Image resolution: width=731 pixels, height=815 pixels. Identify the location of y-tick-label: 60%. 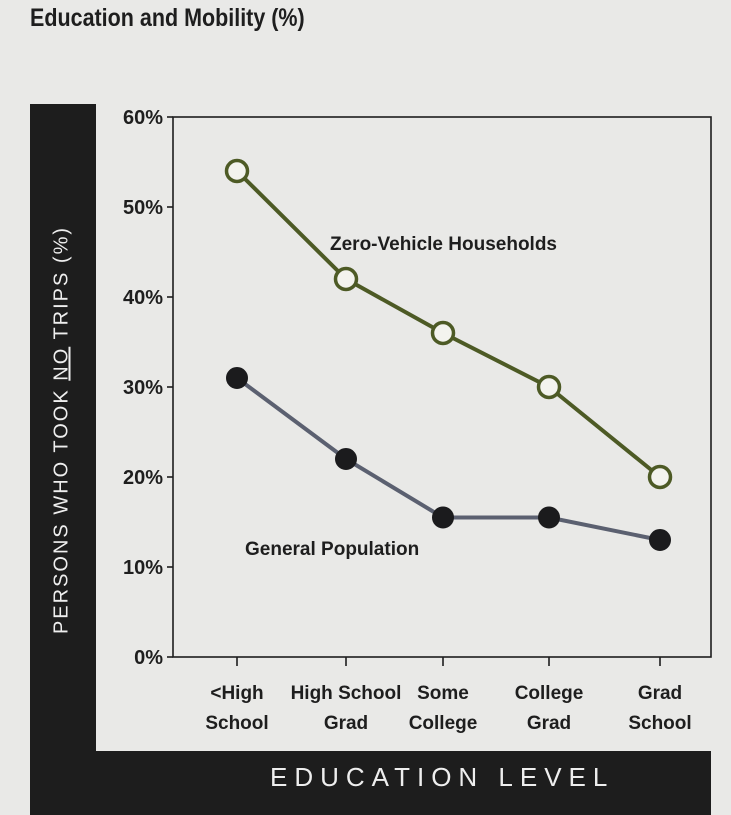
(143, 118).